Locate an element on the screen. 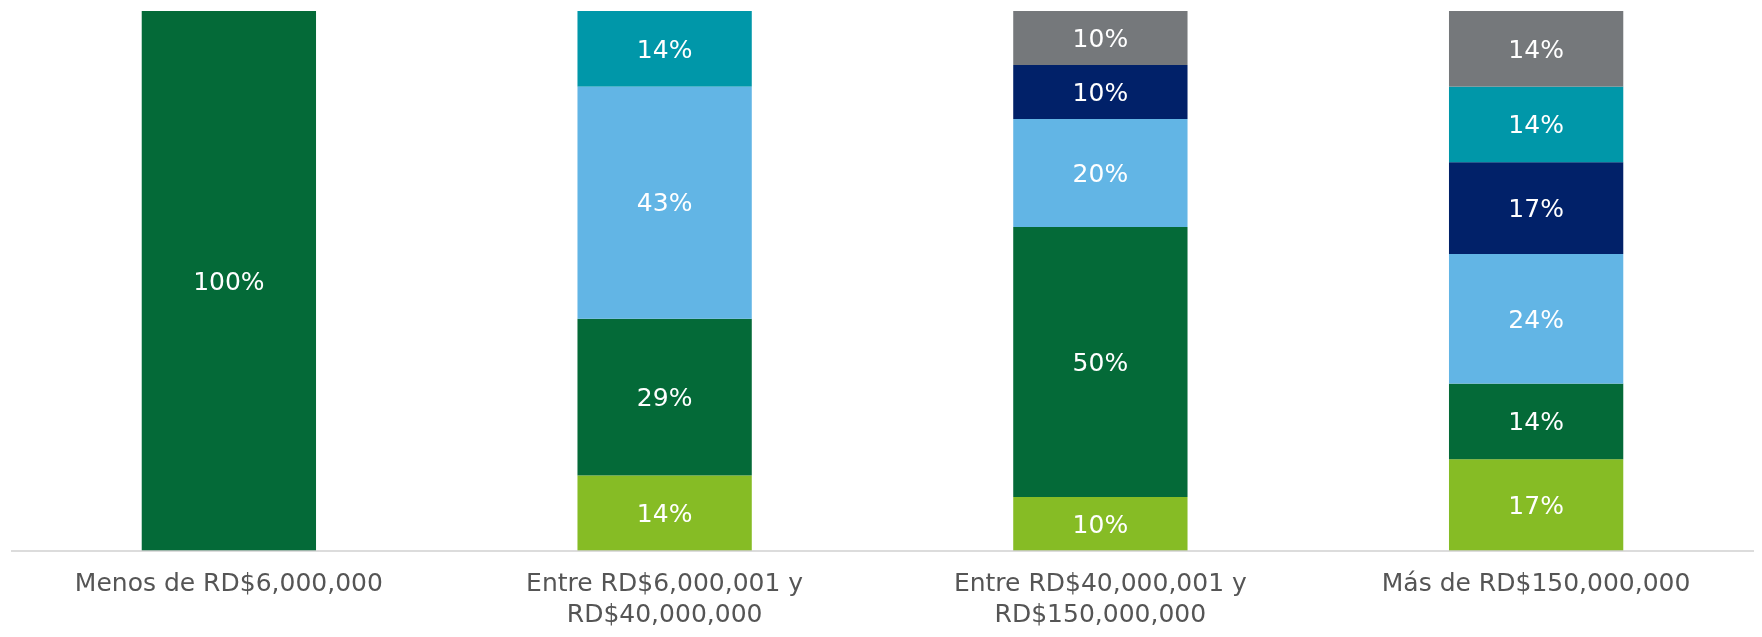 Image resolution: width=1762 pixels, height=637 pixels. x-tick-label: Menos de RD$6,000,000 is located at coordinates (228, 582).